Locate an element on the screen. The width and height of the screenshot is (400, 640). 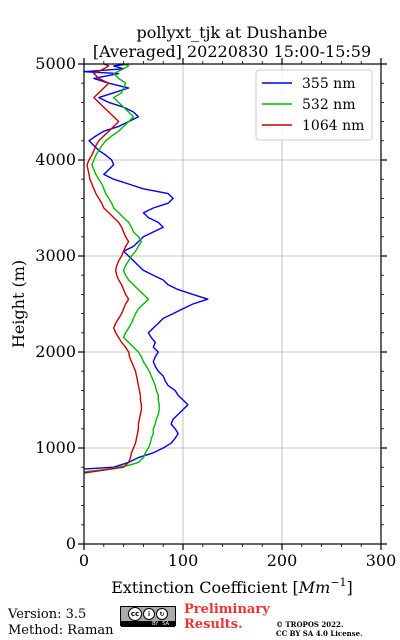
x-tick-label: 200 is located at coordinates (282, 560).